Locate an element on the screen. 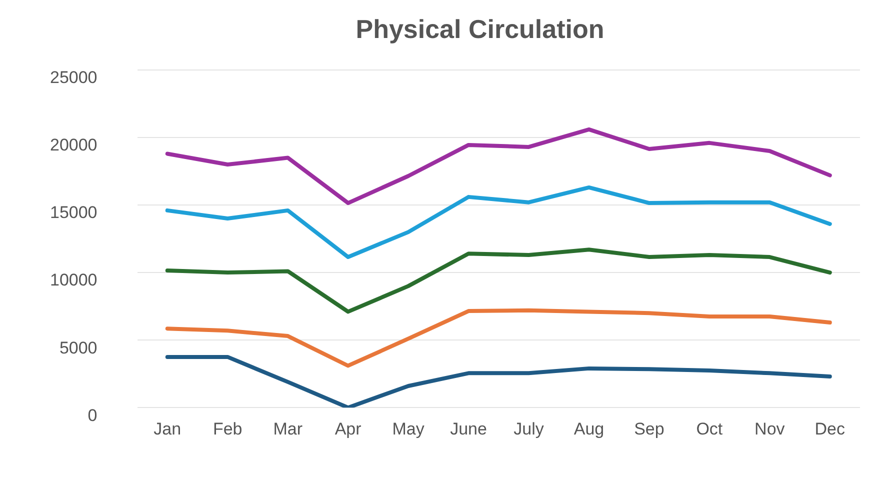  x-tick-label: Apr is located at coordinates (348, 428).